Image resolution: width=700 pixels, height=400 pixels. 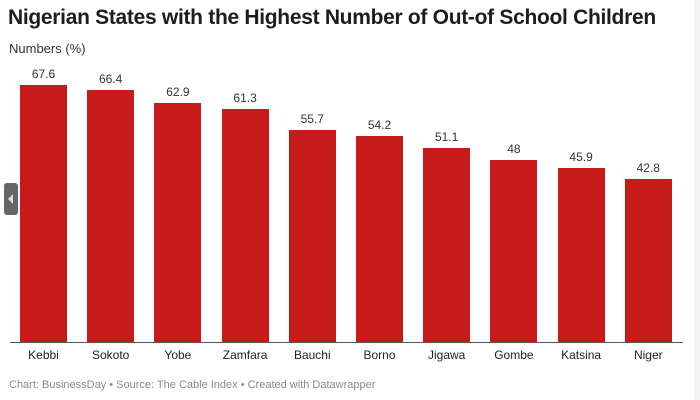 I want to click on scroll-left-handle-icon, so click(x=11, y=199).